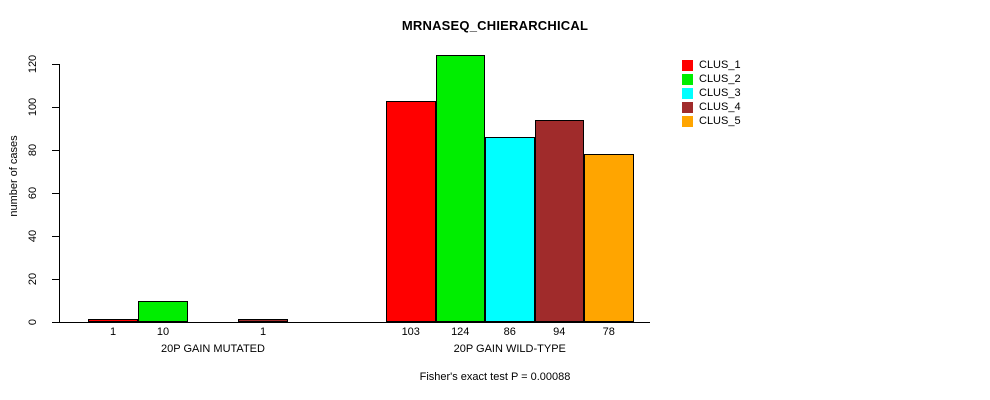  I want to click on bar-value-label: 10, so click(163, 332).